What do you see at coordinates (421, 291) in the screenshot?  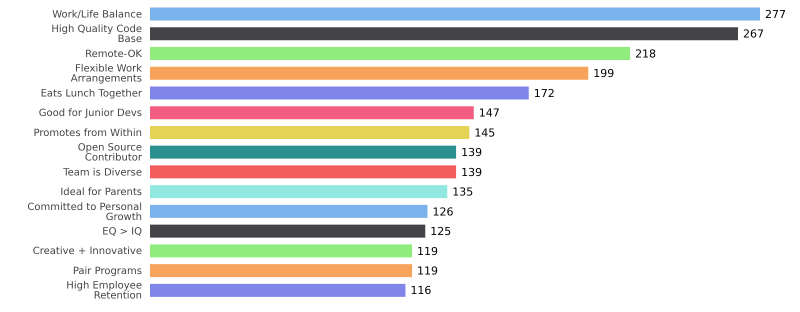 I see `data-label: 116` at bounding box center [421, 291].